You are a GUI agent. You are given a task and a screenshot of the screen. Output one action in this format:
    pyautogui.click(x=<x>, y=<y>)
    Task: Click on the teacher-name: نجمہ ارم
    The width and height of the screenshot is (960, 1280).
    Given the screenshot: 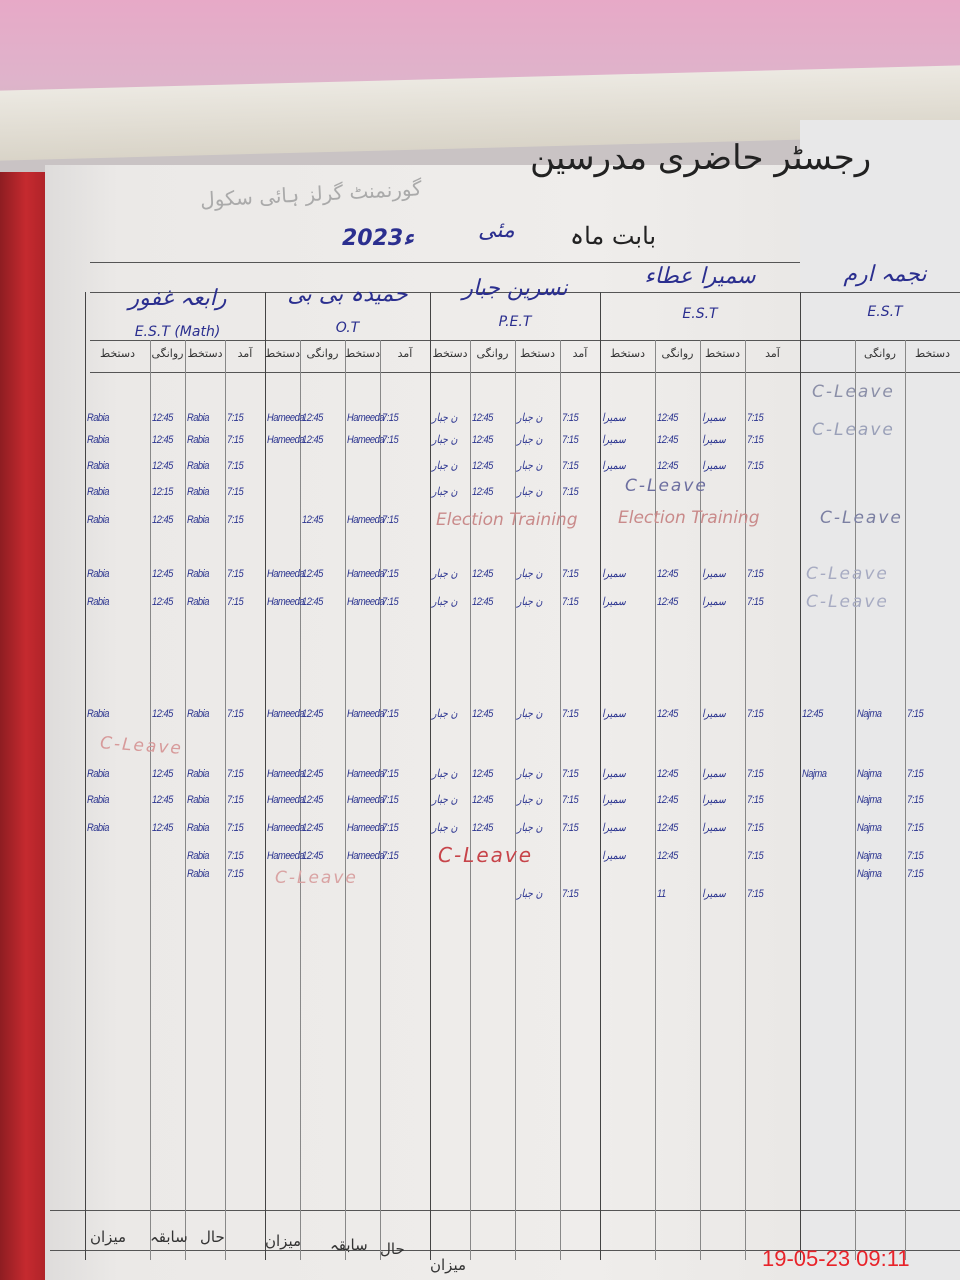 What is the action you would take?
    pyautogui.click(x=885, y=274)
    